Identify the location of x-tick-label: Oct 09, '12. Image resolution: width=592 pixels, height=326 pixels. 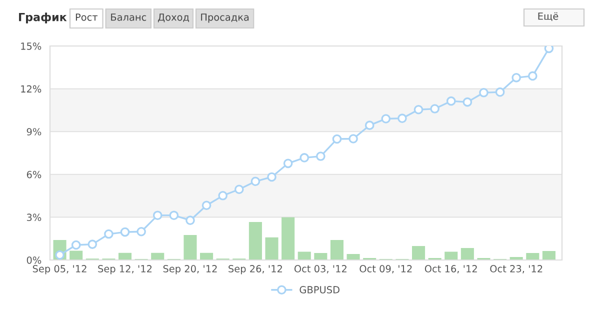
(386, 269).